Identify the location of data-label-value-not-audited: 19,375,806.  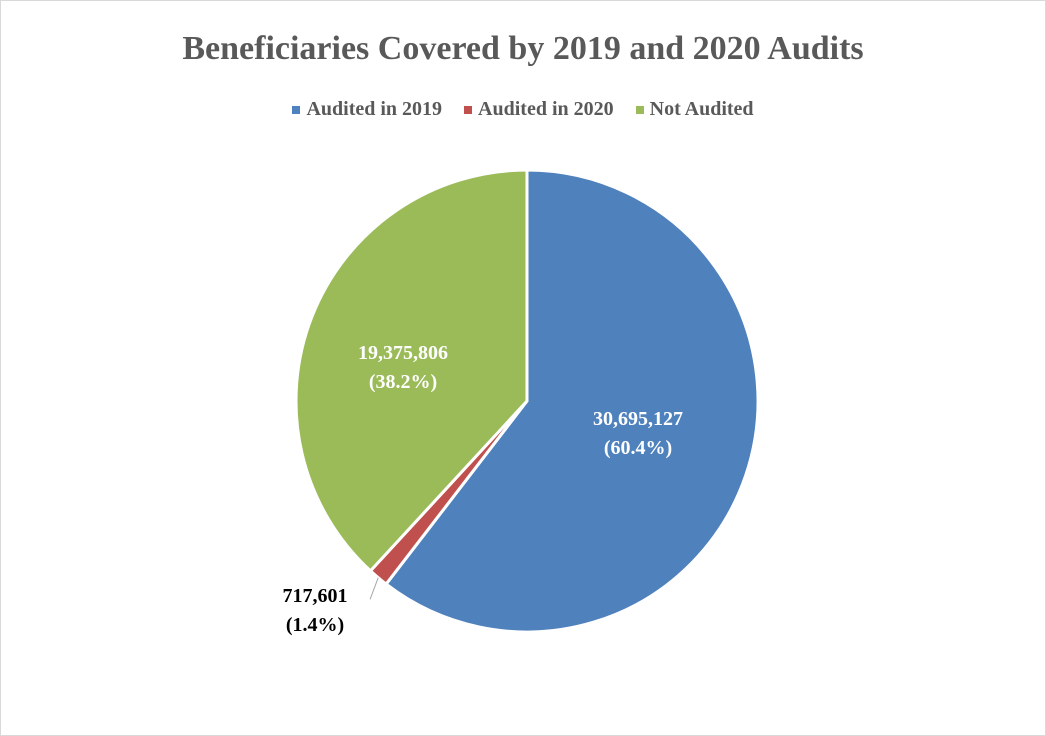
(403, 353).